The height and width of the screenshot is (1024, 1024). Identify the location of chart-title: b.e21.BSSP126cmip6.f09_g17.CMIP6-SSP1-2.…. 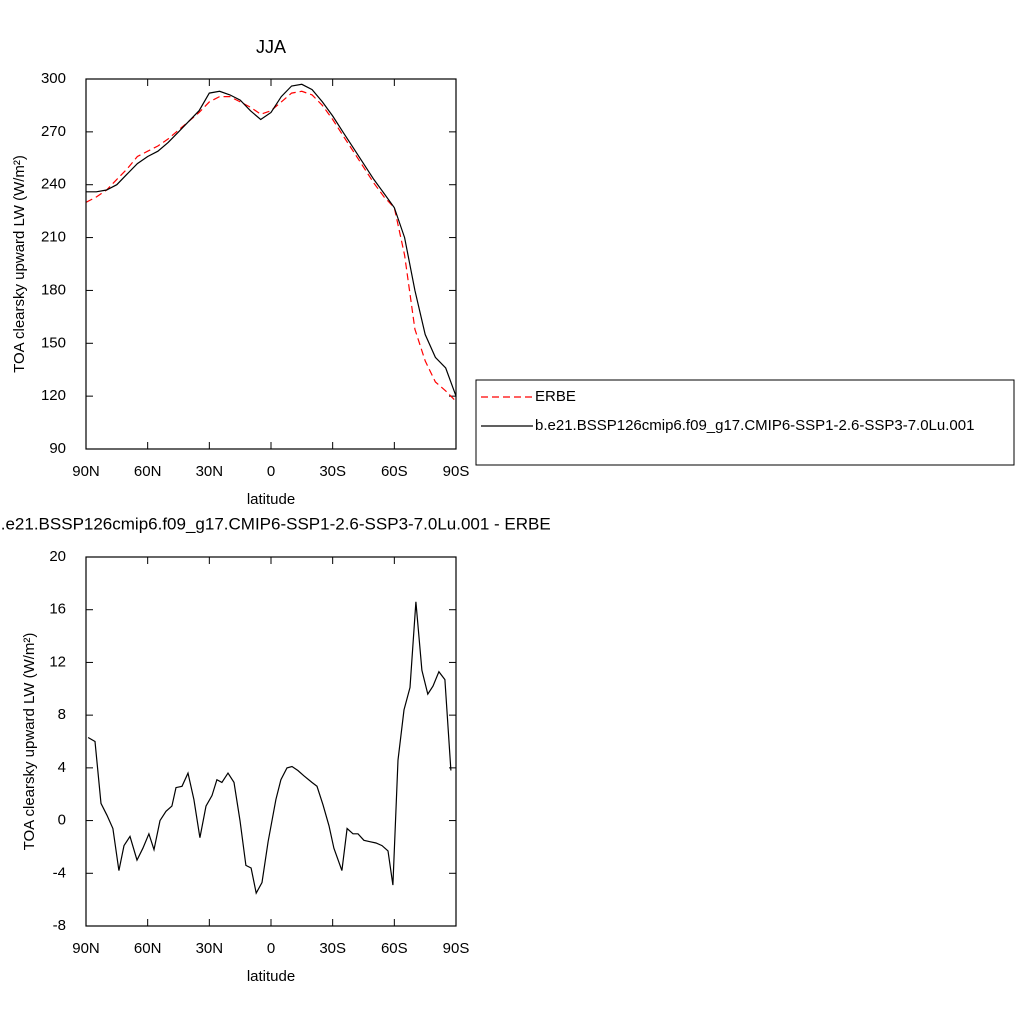
(275, 523).